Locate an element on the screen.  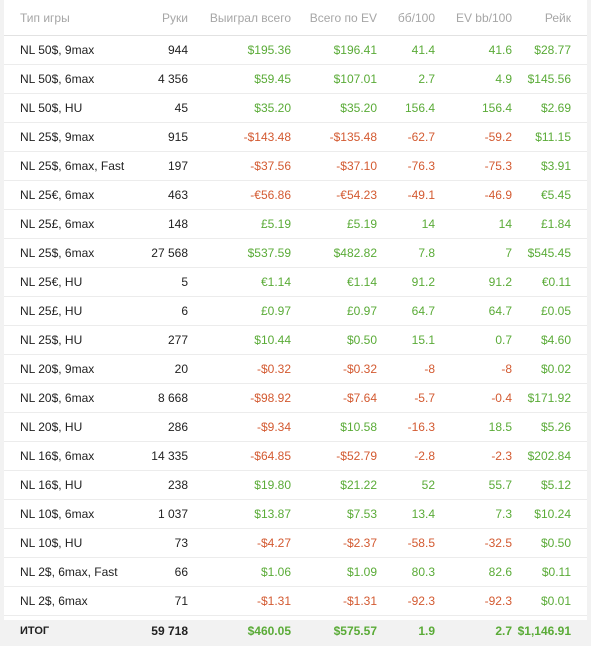
cell-game-type: NL 10$, HU is located at coordinates (74, 543).